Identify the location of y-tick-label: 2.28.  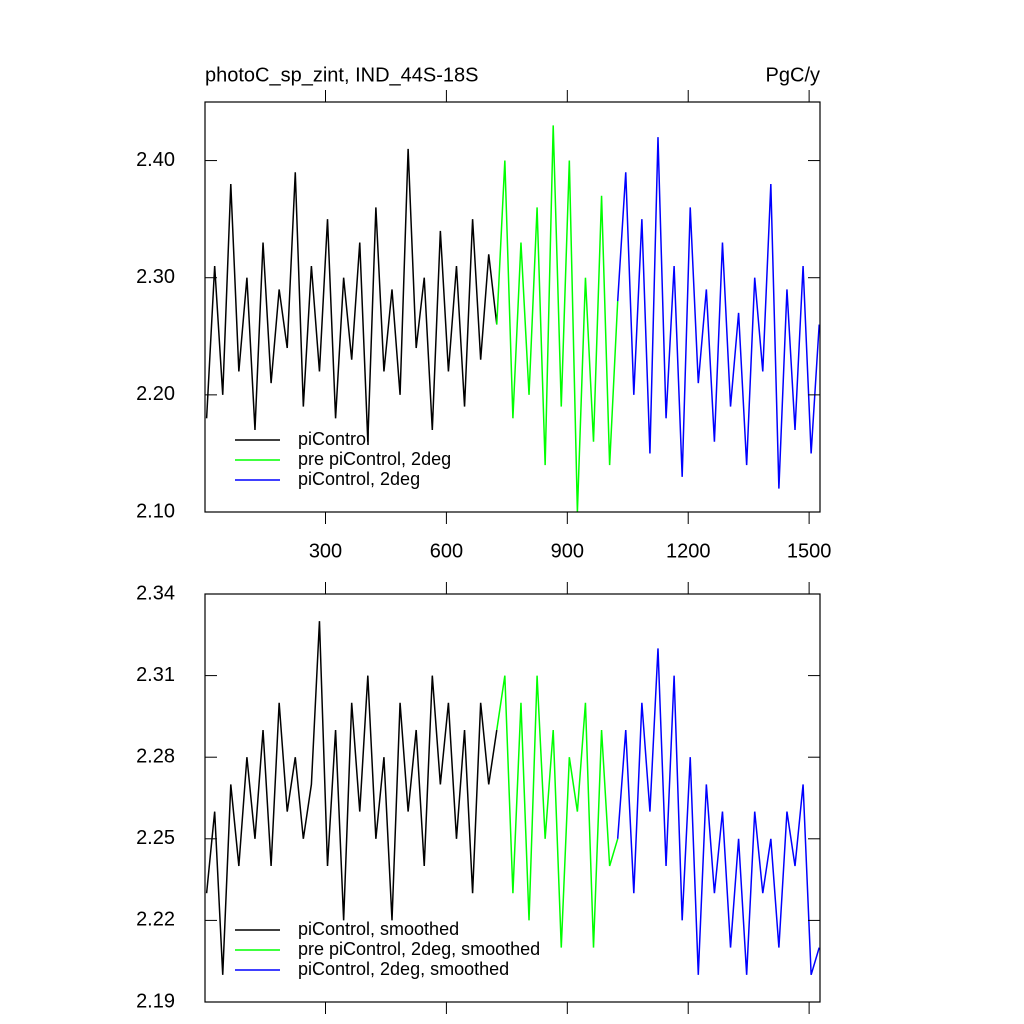
(155, 756).